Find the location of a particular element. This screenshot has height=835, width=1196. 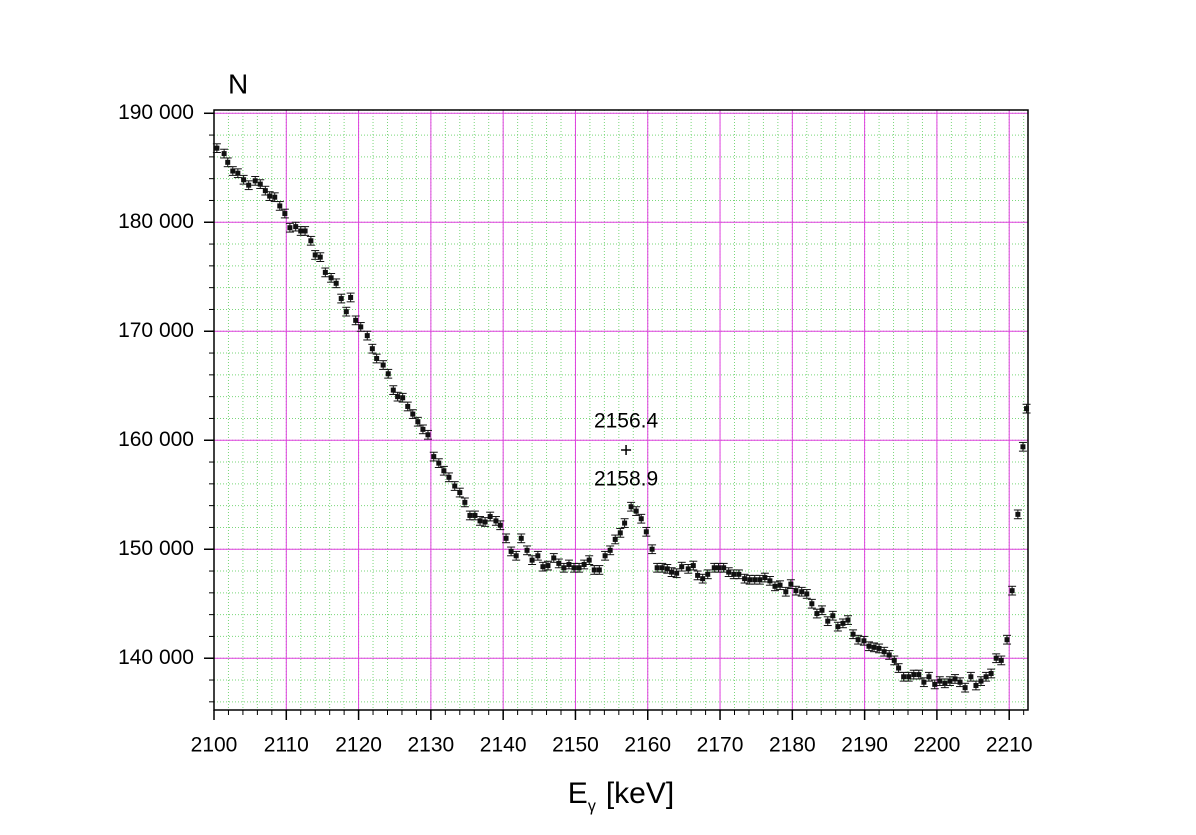

x-tick-label: 2160 is located at coordinates (647, 745).